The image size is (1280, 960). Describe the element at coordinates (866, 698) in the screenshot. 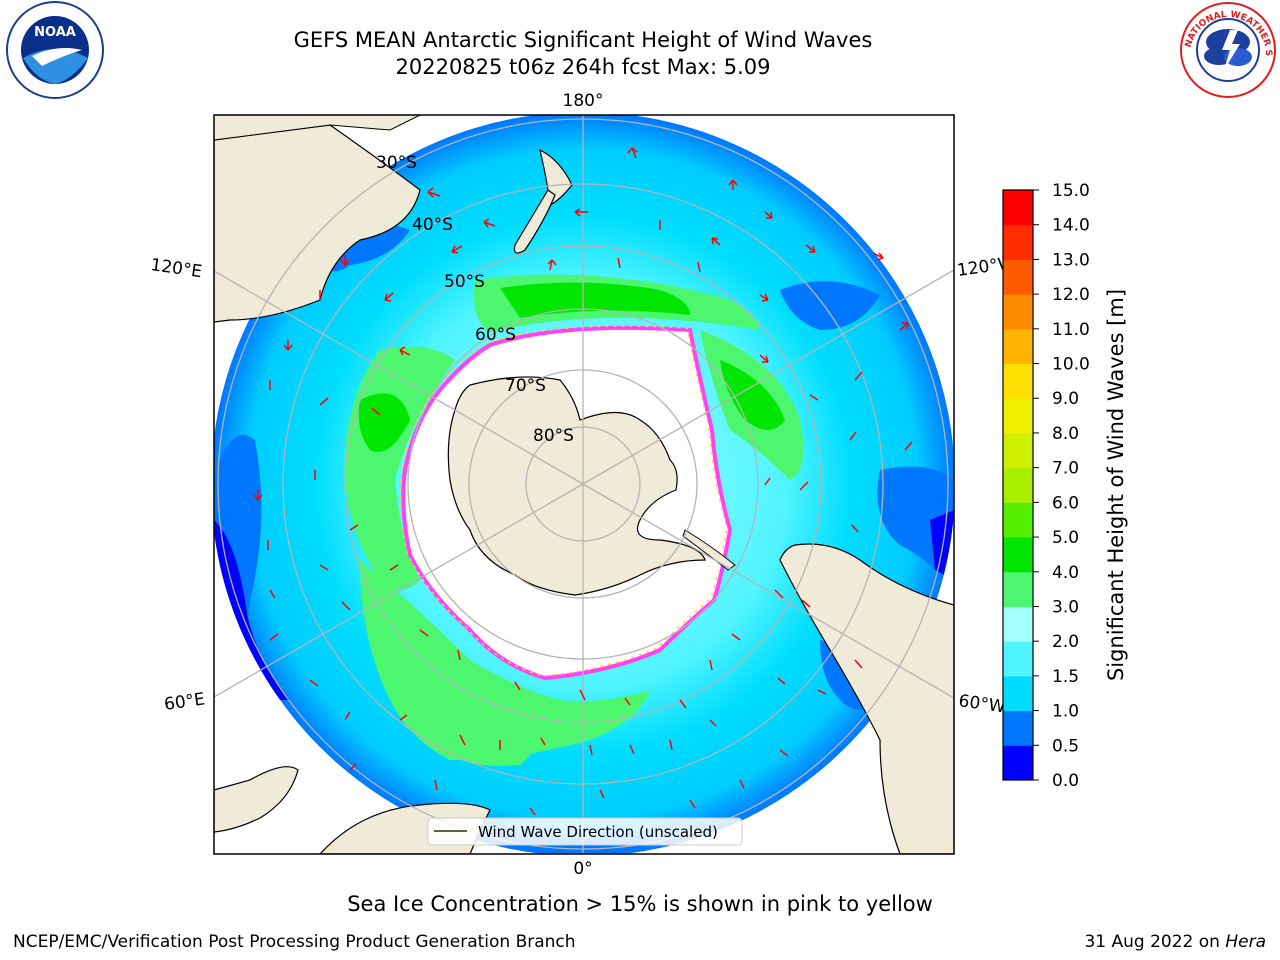

I see `south-america-landmass` at that location.